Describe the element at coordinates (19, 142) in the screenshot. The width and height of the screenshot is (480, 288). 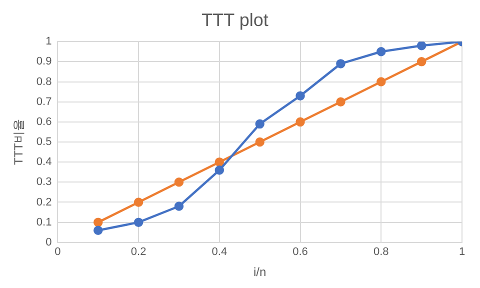
I see `y-axis-title: TTT비율` at that location.